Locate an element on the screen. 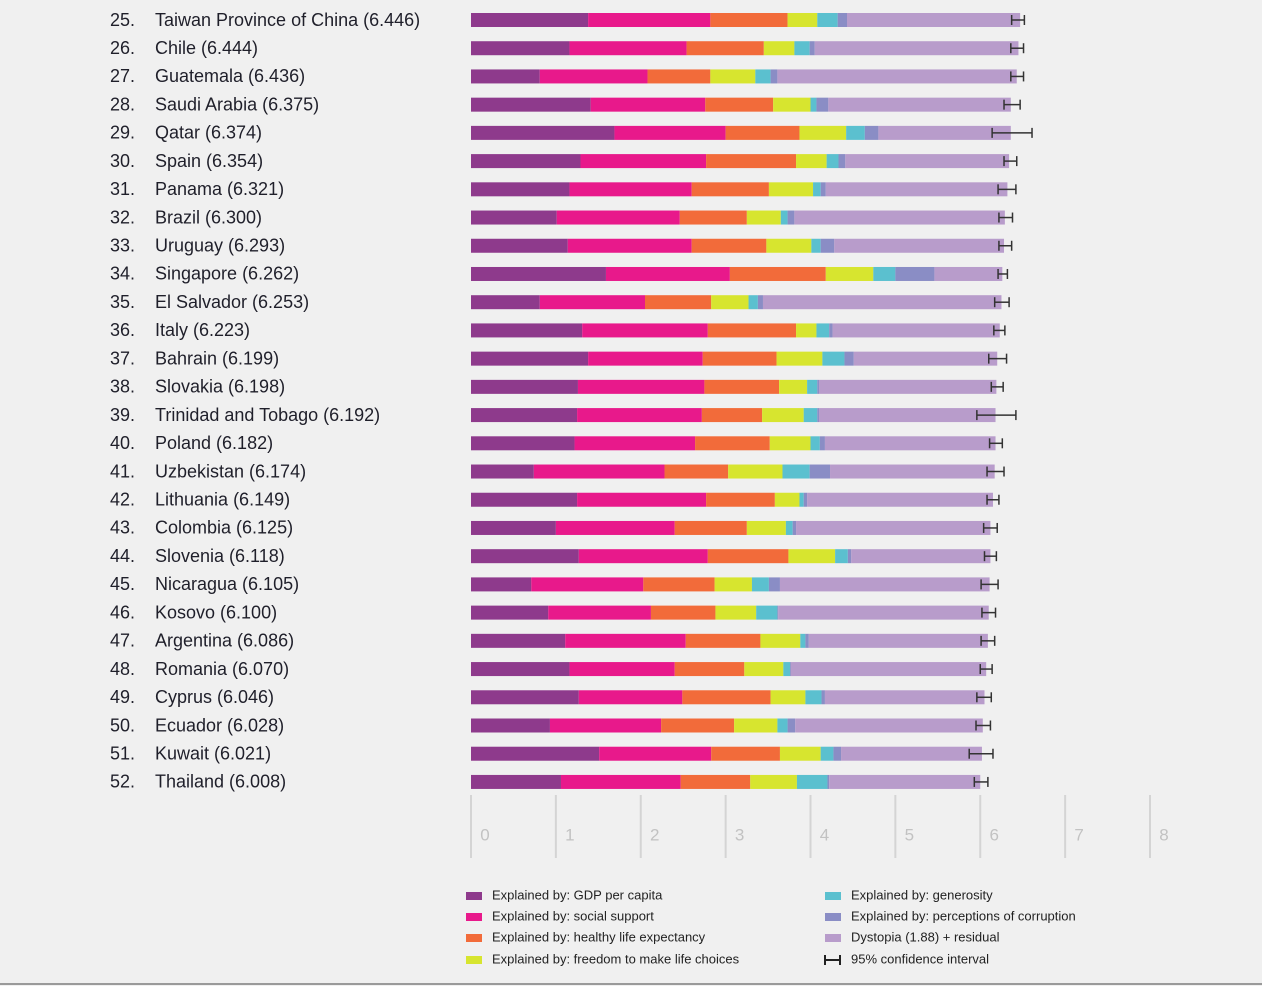 The height and width of the screenshot is (986, 1262). country-label: El Salvador (6.253) is located at coordinates (232, 302).